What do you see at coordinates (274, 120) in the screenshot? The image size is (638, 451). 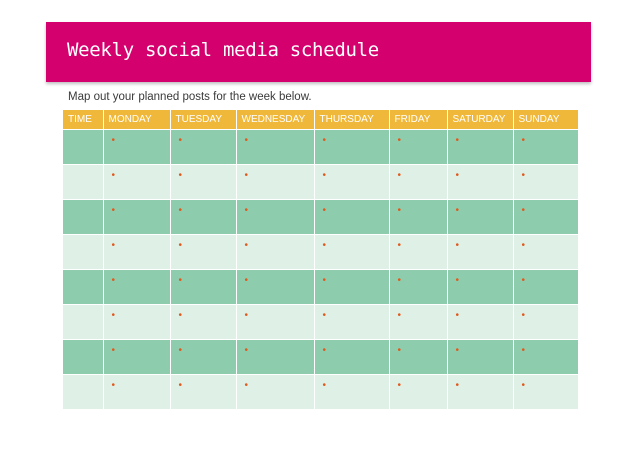 I see `column-header-wednesday: WEDNESDAY` at bounding box center [274, 120].